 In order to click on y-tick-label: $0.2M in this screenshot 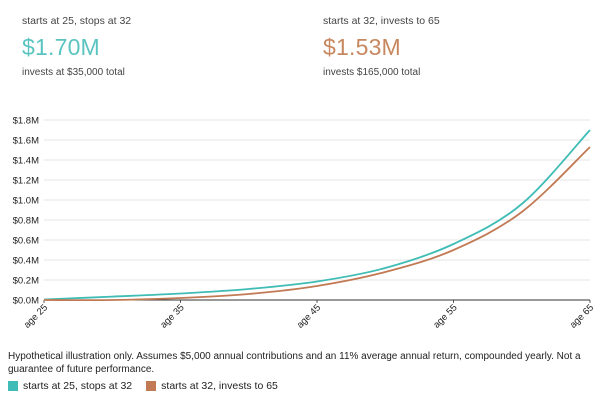, I will do `click(26, 281)`.